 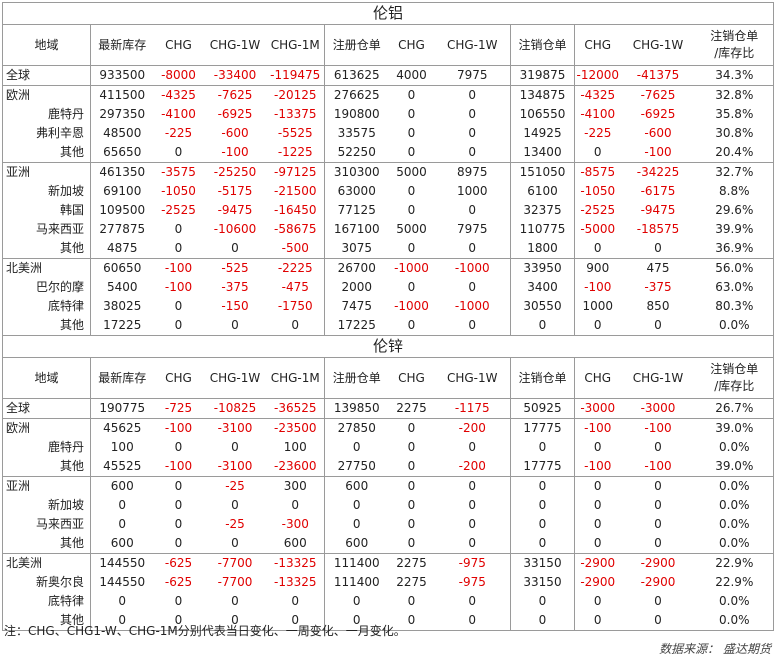 What do you see at coordinates (356, 268) in the screenshot?
I see `table-cell: 26700` at bounding box center [356, 268].